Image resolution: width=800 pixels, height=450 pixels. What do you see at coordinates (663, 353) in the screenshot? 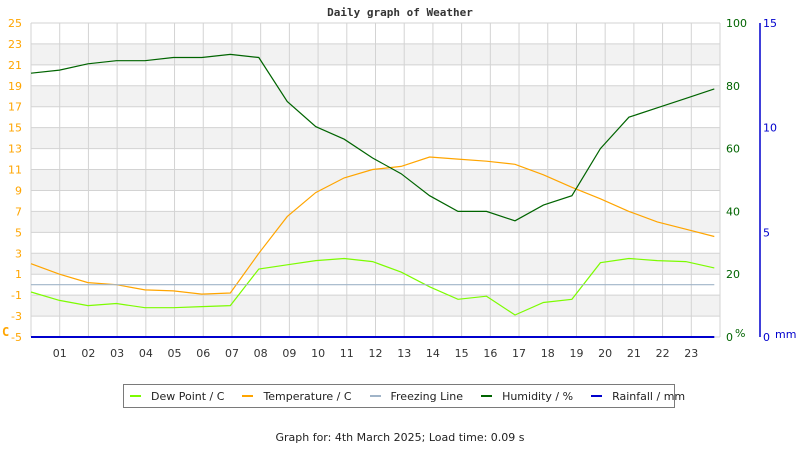
I see `x-tick-label: 22` at bounding box center [663, 353].